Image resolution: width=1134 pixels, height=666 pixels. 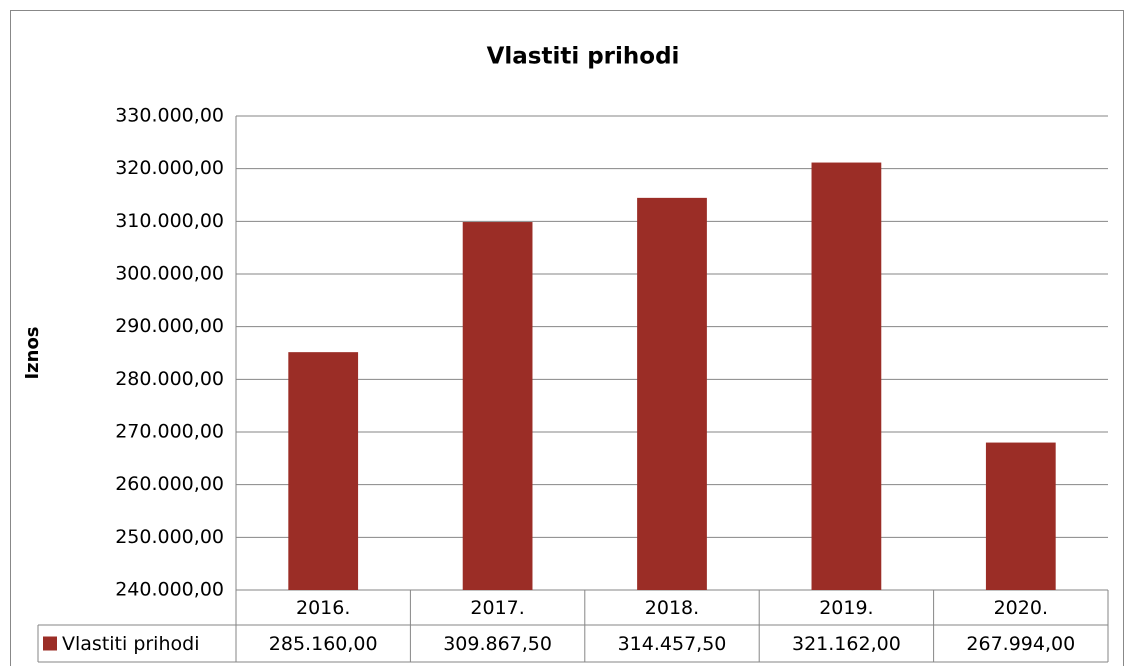 I want to click on table-value: 267.994,00, so click(x=1020, y=644).